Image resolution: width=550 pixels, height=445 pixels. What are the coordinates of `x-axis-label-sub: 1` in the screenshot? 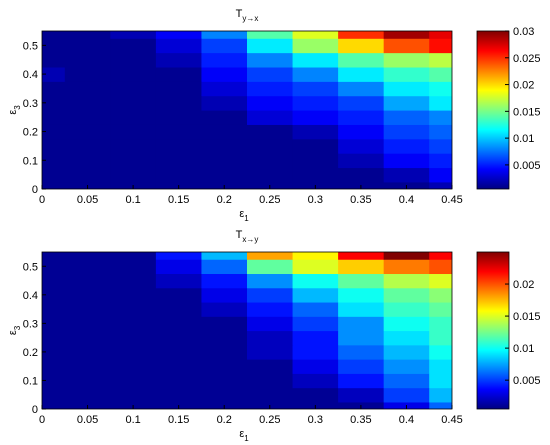 It's located at (246, 218).